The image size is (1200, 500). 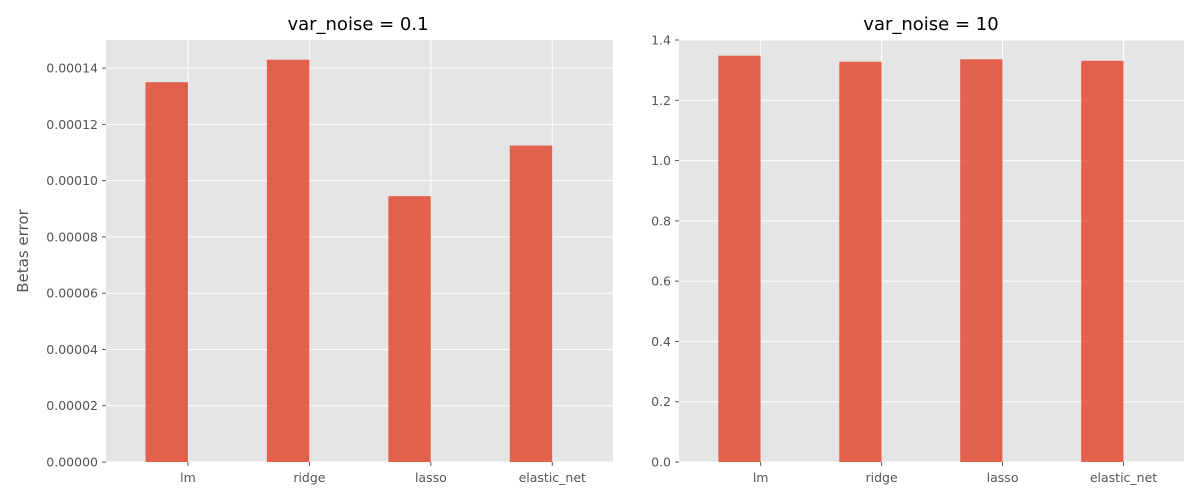 What do you see at coordinates (661, 281) in the screenshot?
I see `y-tick-label: 0.6` at bounding box center [661, 281].